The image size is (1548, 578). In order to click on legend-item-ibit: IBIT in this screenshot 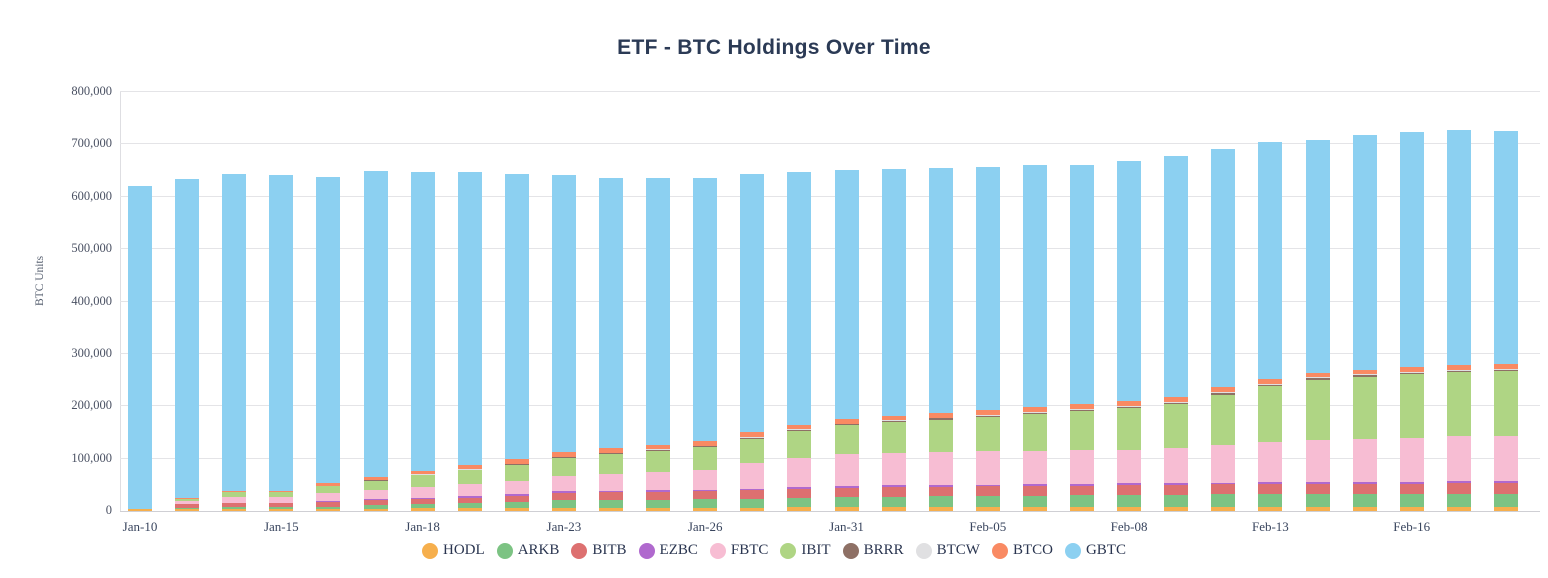, I will do `click(805, 550)`.